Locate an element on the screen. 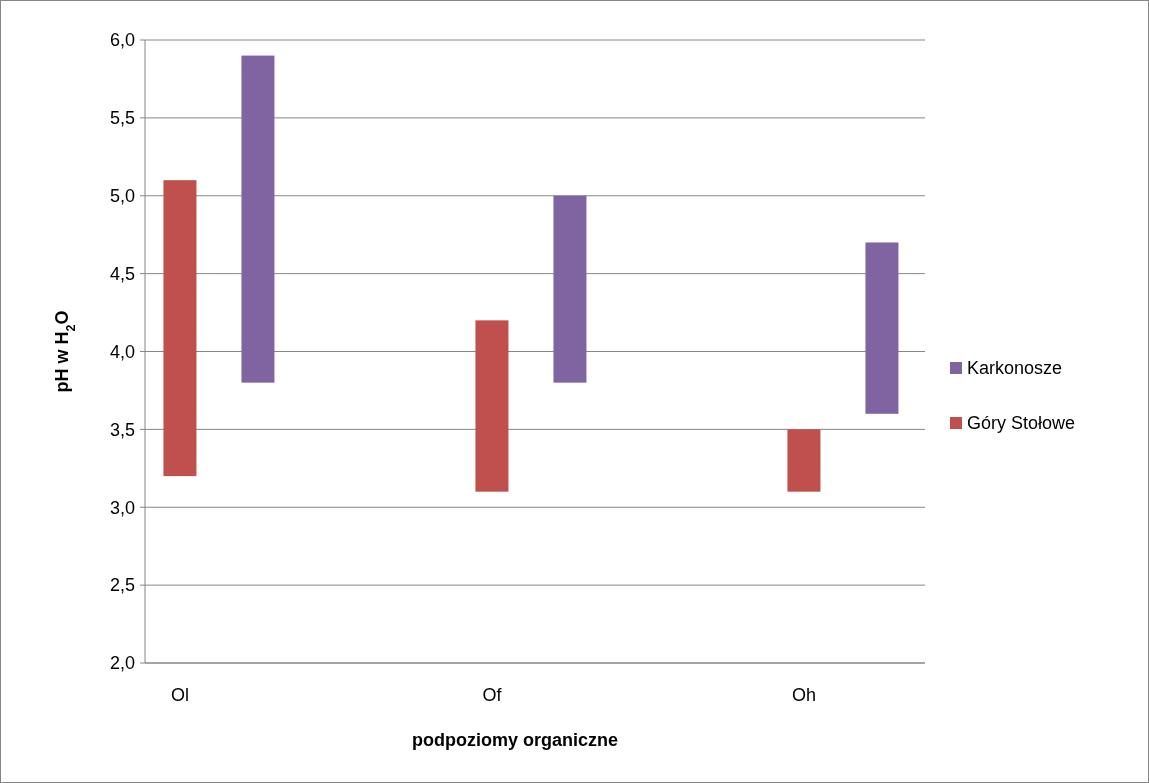 This screenshot has height=783, width=1149. x-tick-label: Oh is located at coordinates (803, 695).